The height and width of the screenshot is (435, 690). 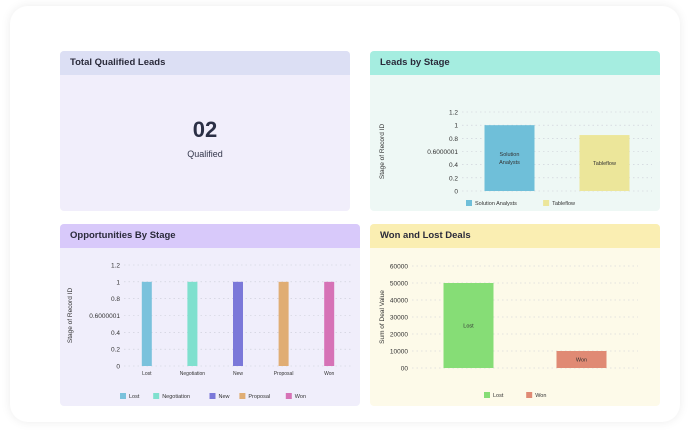 I want to click on y-axis-label: Sum of Deal Value, so click(x=382, y=317).